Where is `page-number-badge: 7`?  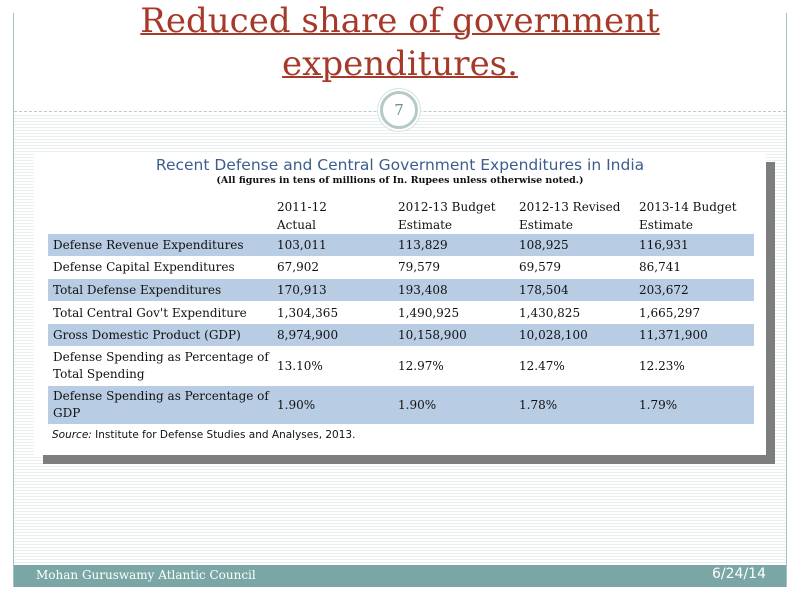 page-number-badge: 7 is located at coordinates (399, 110).